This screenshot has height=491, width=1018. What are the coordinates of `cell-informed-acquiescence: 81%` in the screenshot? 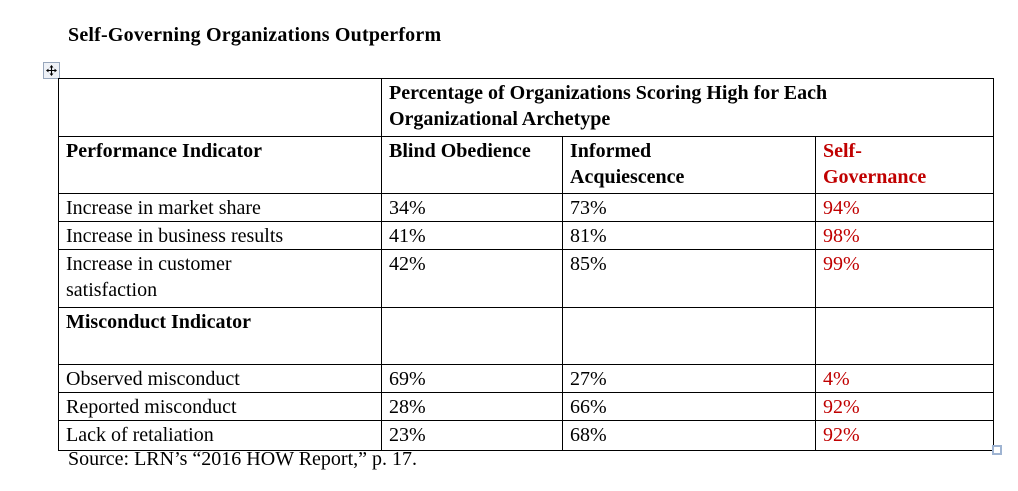 It's located at (689, 235).